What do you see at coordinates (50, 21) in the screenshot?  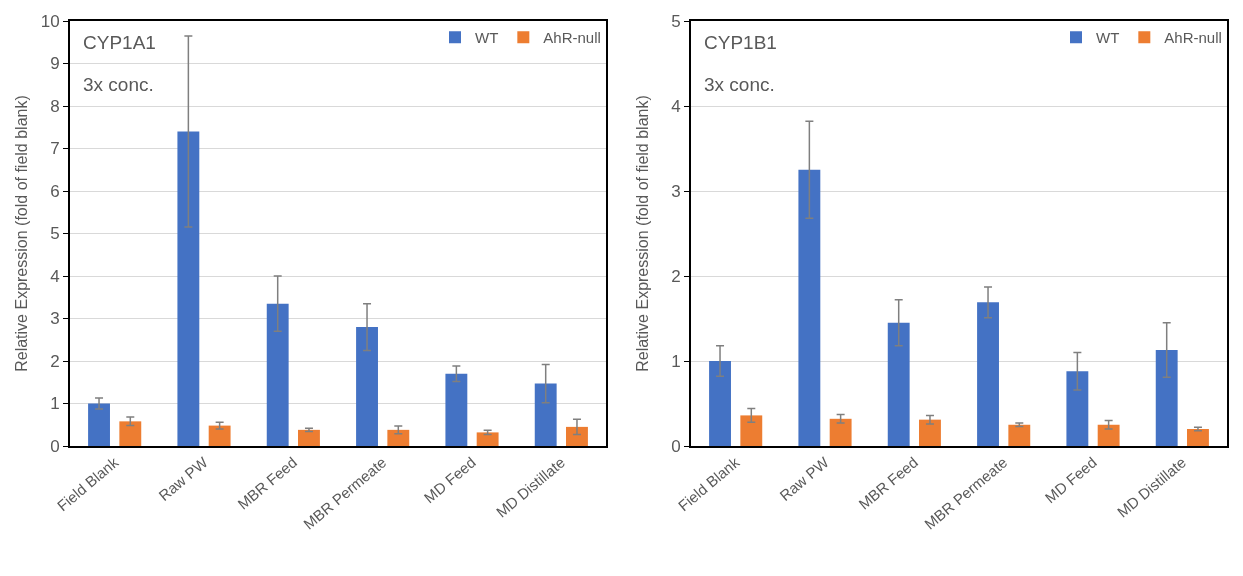 I see `y-tick-label: 10` at bounding box center [50, 21].